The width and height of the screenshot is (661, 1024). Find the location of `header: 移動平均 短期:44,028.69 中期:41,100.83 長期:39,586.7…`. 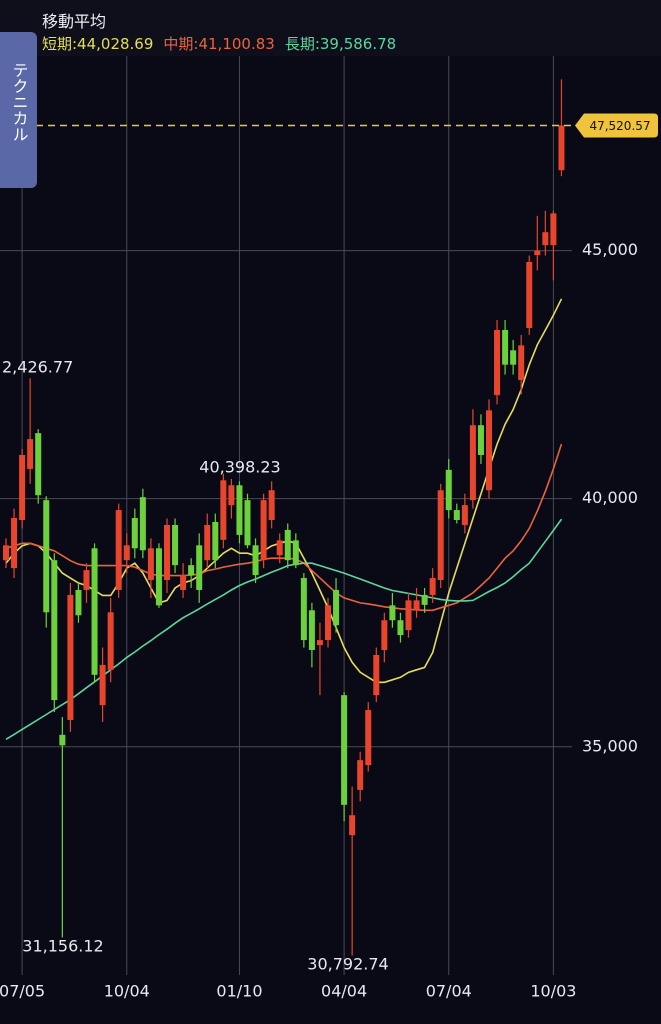

header: 移動平均 短期:44,028.69 中期:41,100.83 長期:39,586.7… is located at coordinates (330, 28).